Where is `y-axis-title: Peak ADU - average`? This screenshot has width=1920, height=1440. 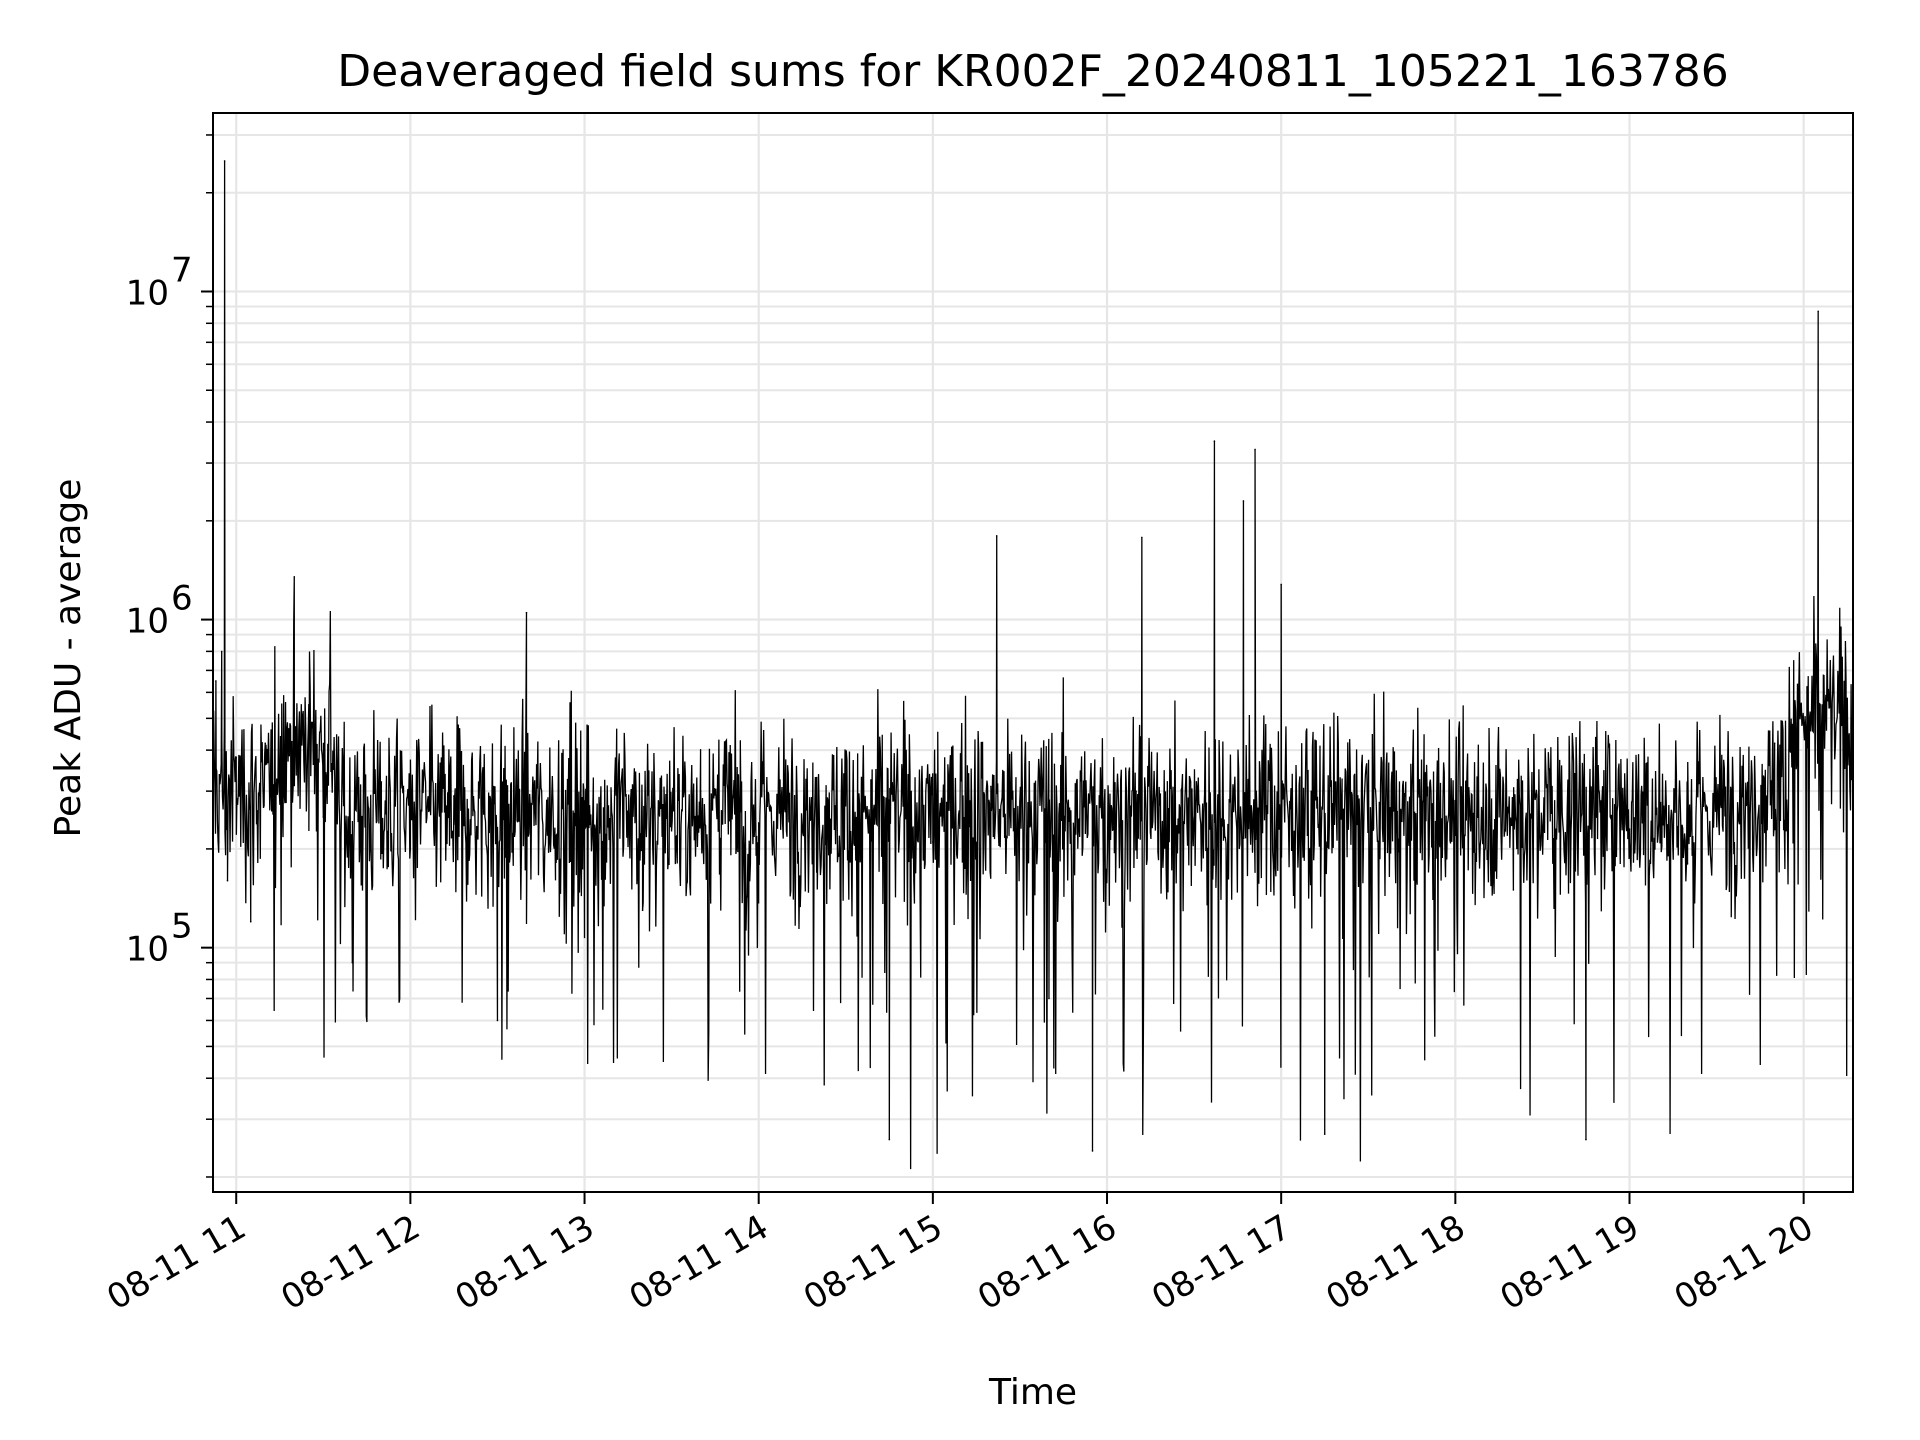
y-axis-title: Peak ADU - average is located at coordinates (68, 658).